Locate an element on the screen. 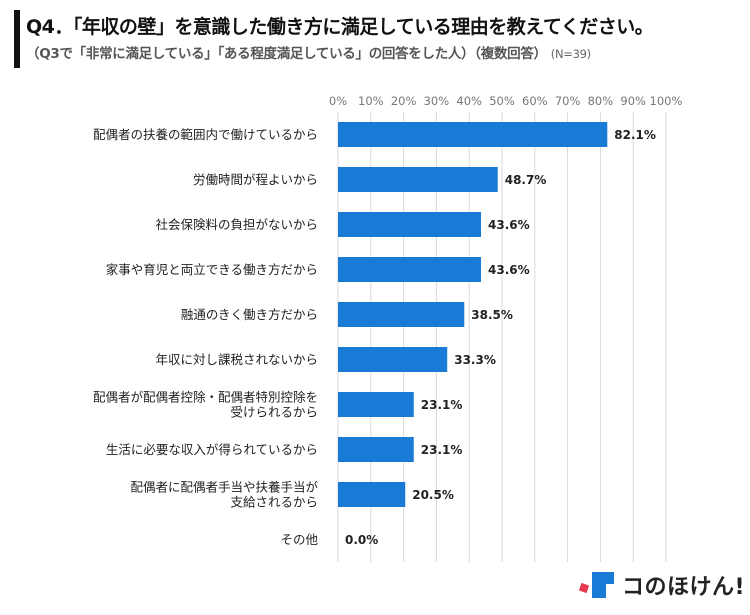 Image resolution: width=750 pixels, height=615 pixels. x-tick-label: 80% is located at coordinates (601, 101).